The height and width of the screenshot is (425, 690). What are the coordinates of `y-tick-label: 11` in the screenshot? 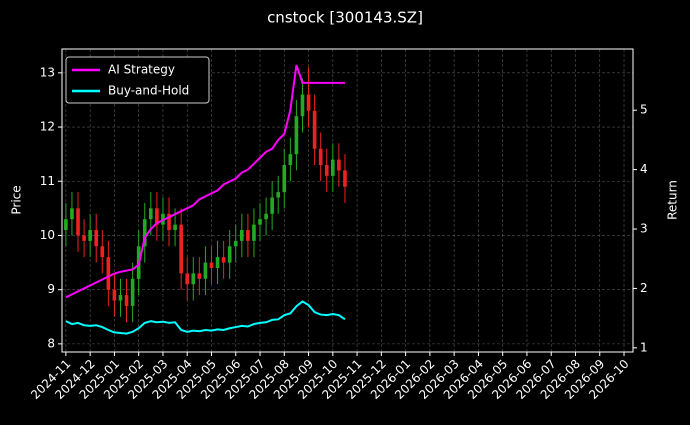 It's located at (47, 181).